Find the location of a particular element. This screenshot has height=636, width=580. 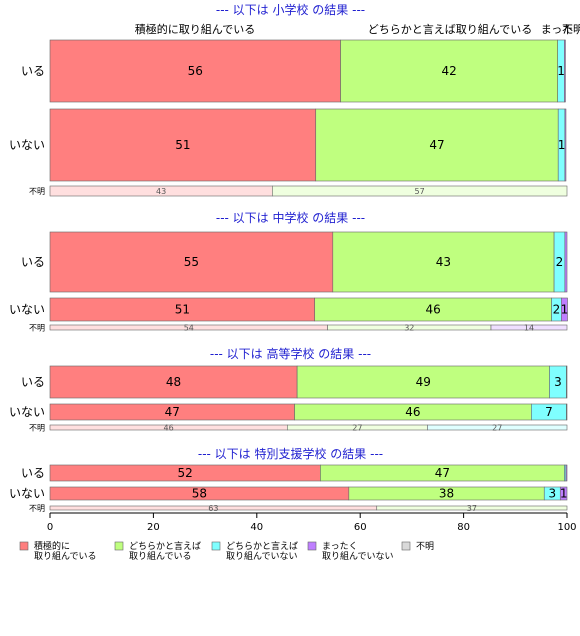

section-title: --- 以下は 特別支援学校 の結果 --- is located at coordinates (290, 453).